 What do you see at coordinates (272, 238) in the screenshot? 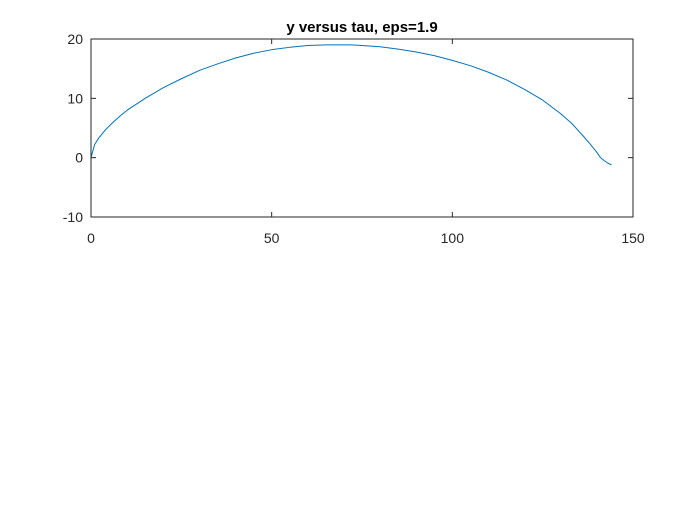
I see `x-tick-label: 50` at bounding box center [272, 238].